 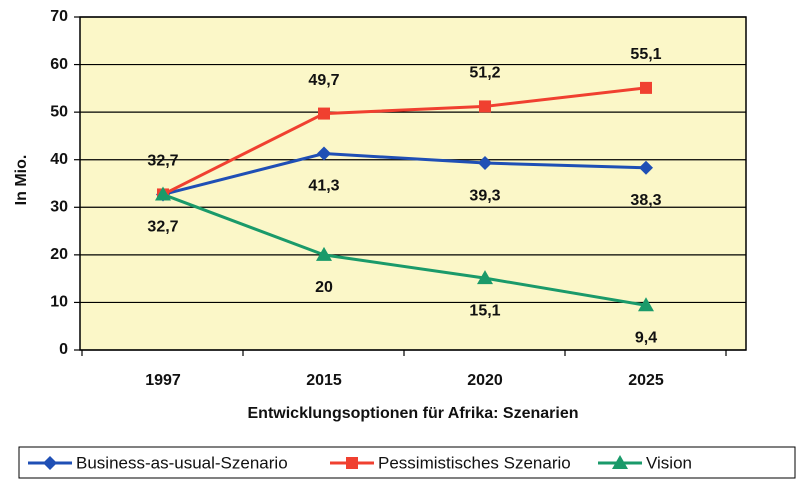 I want to click on data-label: 9,4, so click(x=646, y=338).